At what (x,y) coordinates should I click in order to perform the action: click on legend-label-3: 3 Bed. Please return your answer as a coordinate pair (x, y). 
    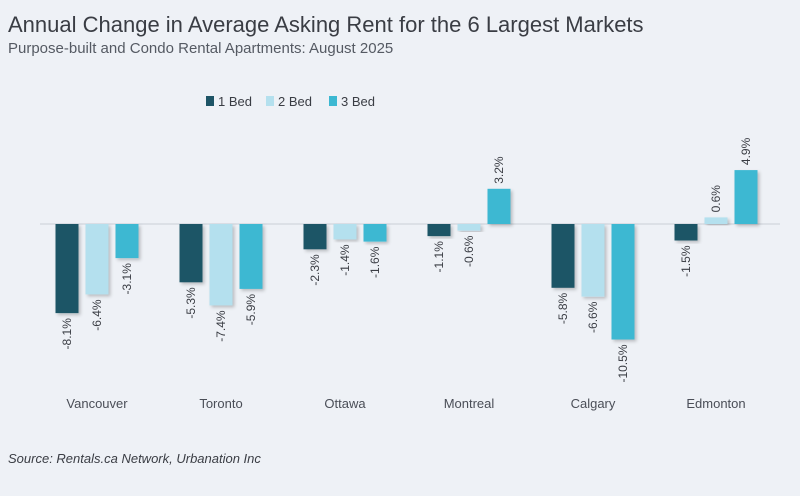
    Looking at the image, I should click on (358, 101).